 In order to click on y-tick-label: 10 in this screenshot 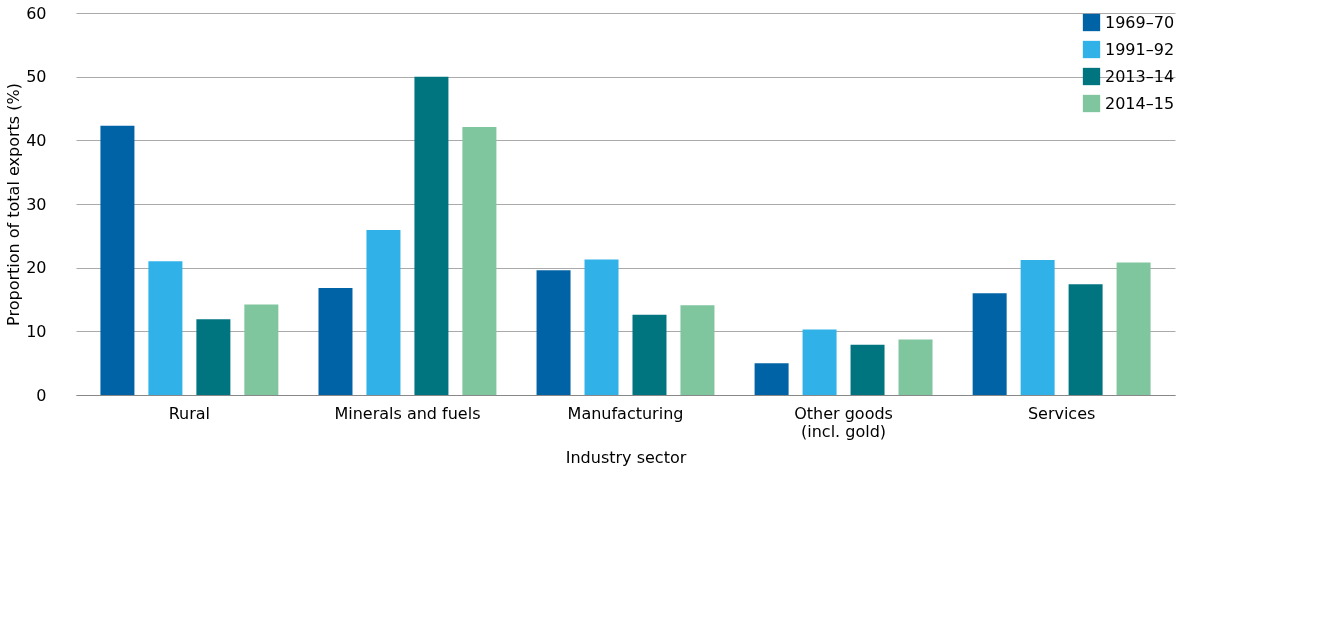, I will do `click(36, 331)`.